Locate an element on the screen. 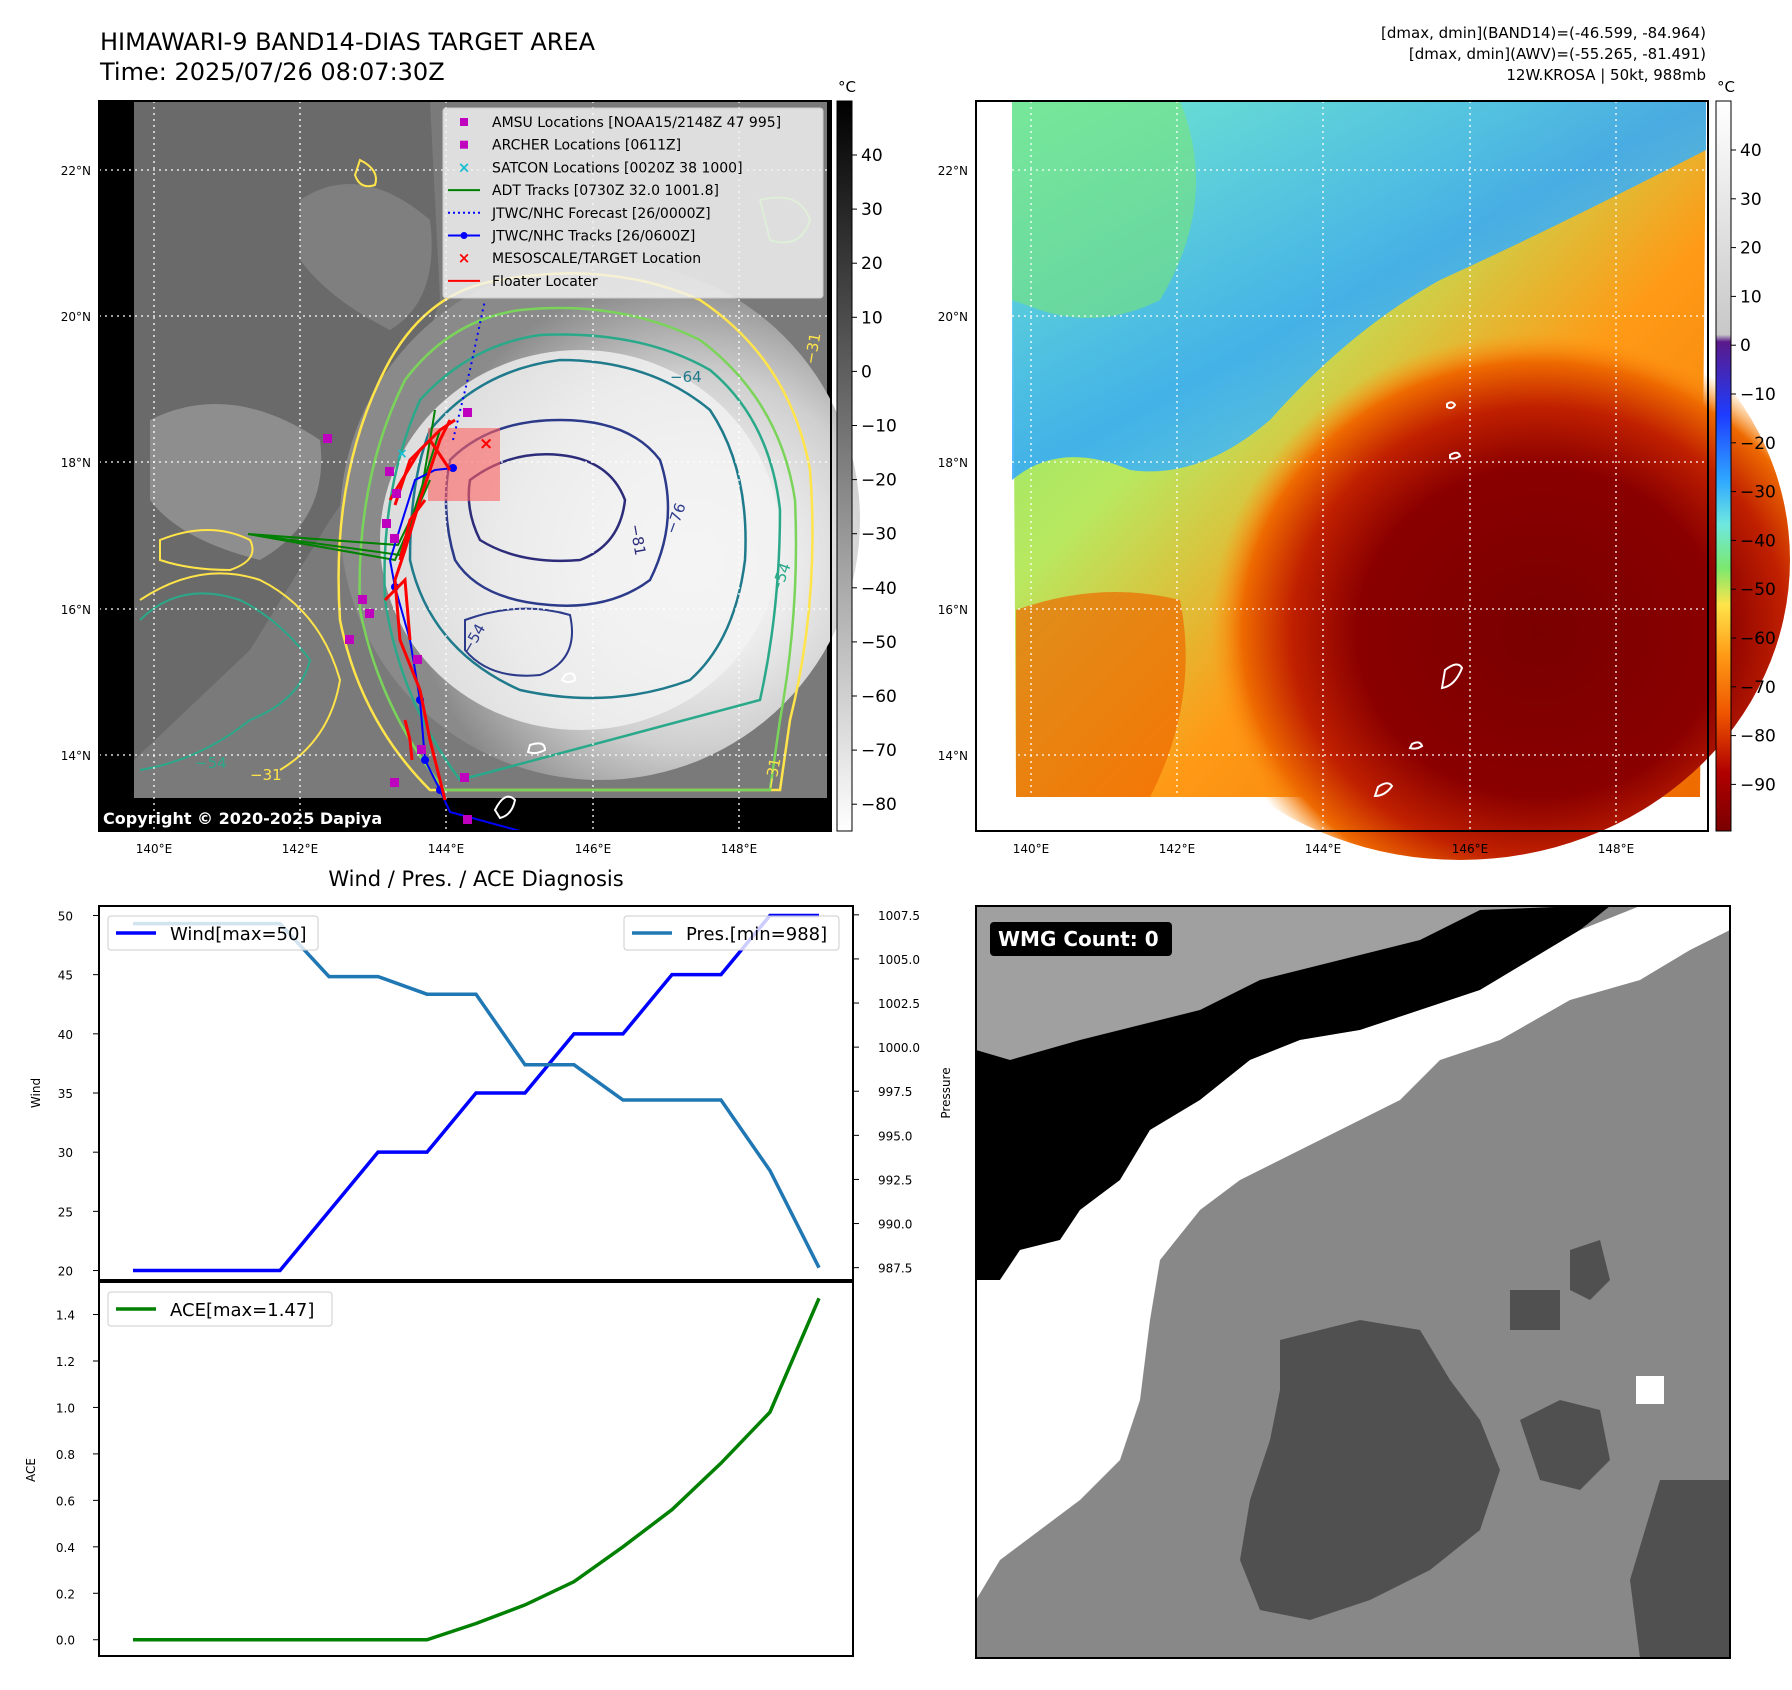 This screenshot has width=1792, height=1690. pressure-axis-label: Pressure is located at coordinates (946, 1092).